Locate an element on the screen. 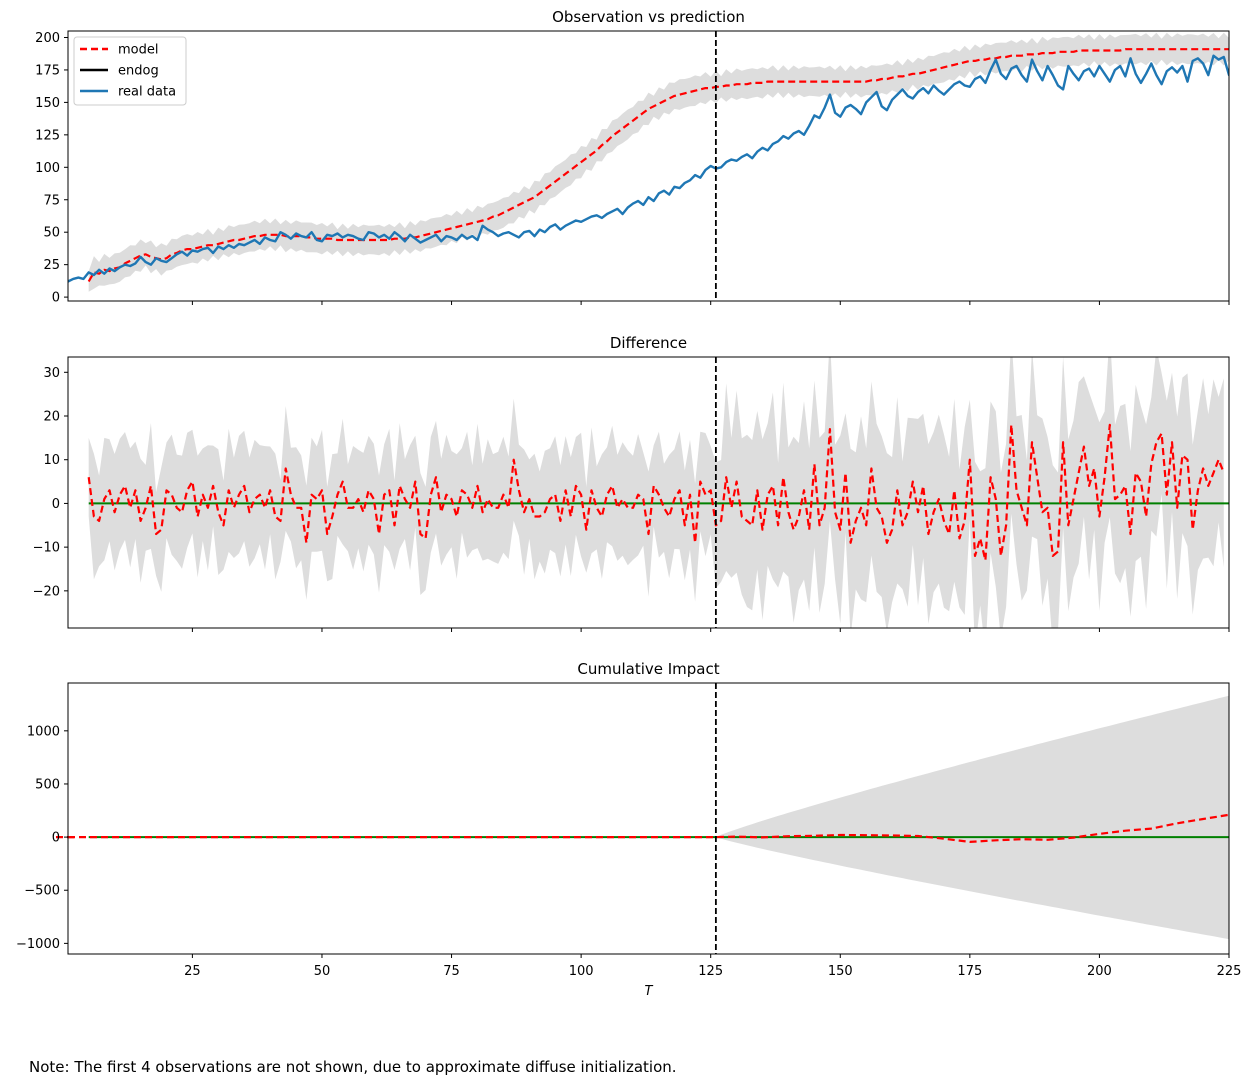 The height and width of the screenshot is (1087, 1252). chart-title: Difference is located at coordinates (648, 343).